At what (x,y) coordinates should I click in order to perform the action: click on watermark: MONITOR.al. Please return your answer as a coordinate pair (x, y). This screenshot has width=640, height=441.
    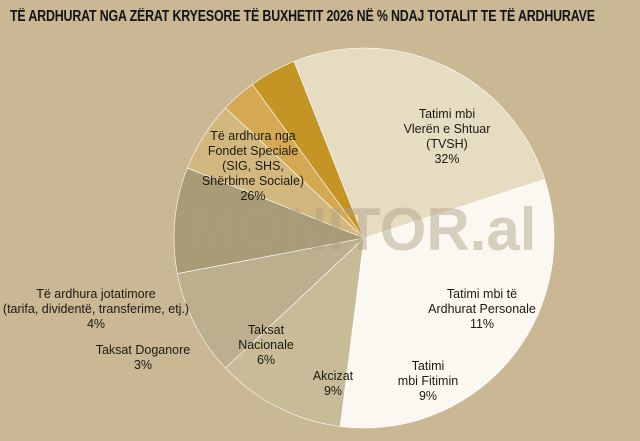
    Looking at the image, I should click on (362, 229).